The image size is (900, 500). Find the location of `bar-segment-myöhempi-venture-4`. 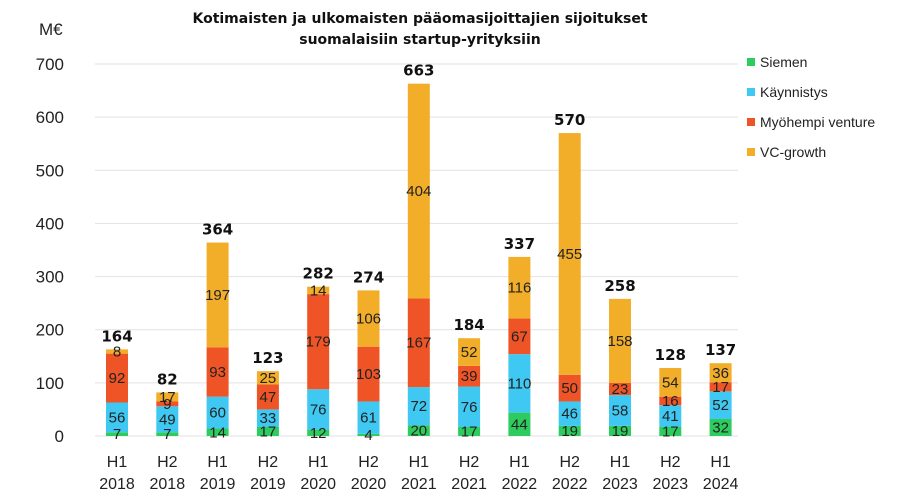

bar-segment-myöhempi-venture-4 is located at coordinates (318, 342).